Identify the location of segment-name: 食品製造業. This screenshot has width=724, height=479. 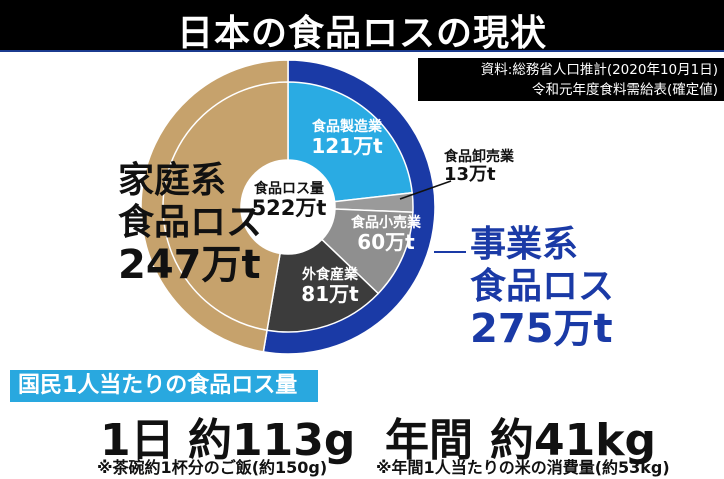
(347, 127).